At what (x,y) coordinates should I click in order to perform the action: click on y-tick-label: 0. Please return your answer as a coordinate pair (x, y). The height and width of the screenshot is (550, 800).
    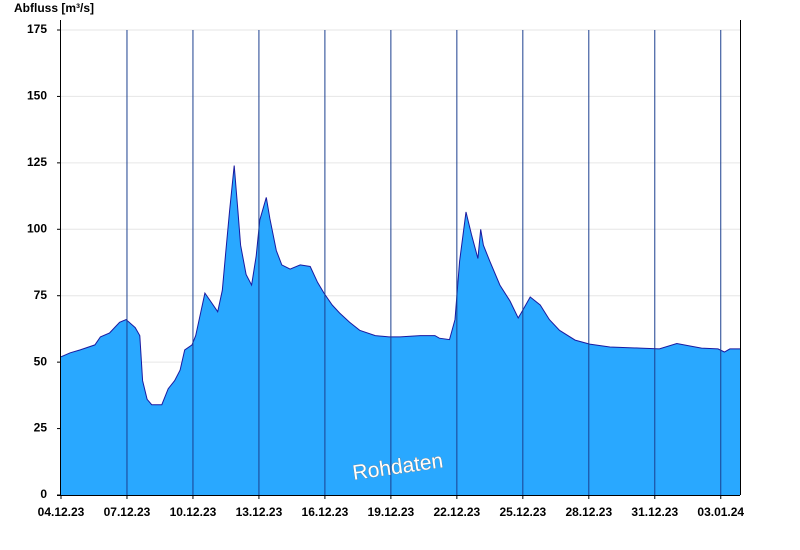
    Looking at the image, I should click on (43, 494).